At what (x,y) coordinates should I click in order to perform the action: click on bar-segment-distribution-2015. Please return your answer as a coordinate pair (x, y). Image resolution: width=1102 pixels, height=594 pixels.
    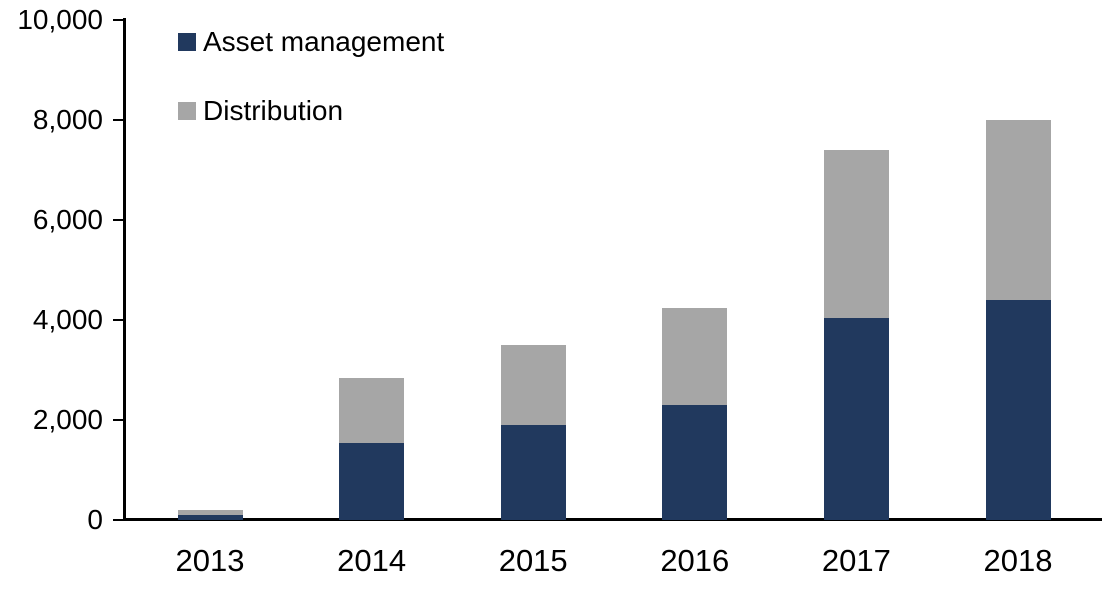
    Looking at the image, I should click on (533, 385).